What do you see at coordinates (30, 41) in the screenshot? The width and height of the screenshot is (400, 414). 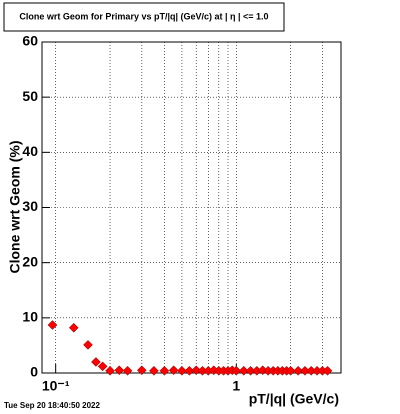 I see `y-tick-label: 60` at bounding box center [30, 41].